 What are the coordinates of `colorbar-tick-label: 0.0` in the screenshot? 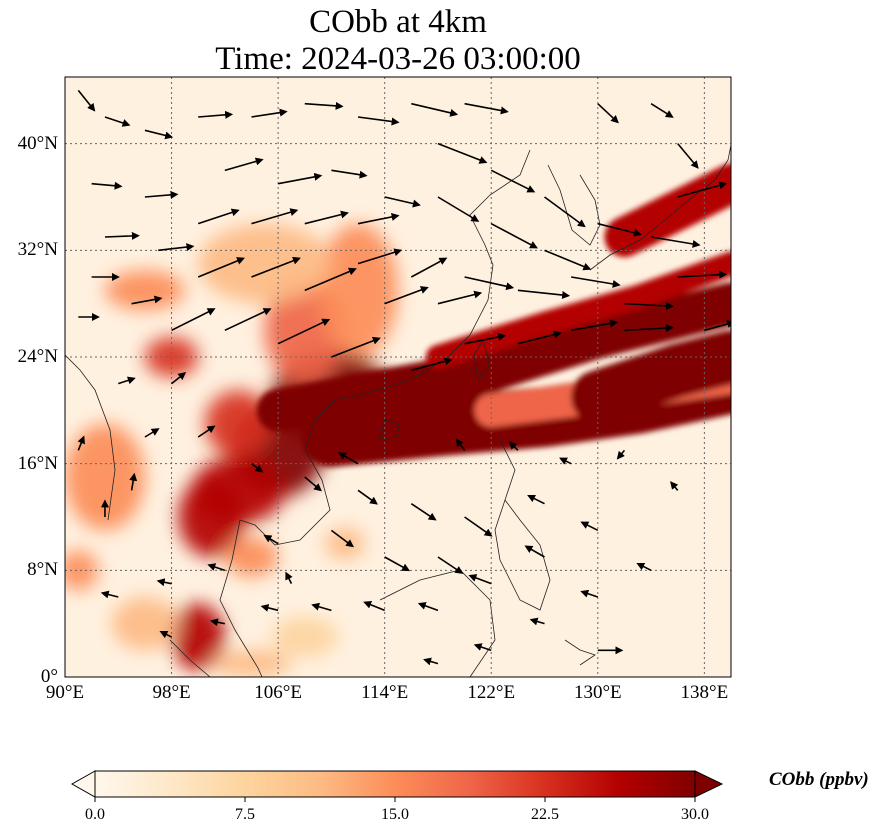 It's located at (95, 814).